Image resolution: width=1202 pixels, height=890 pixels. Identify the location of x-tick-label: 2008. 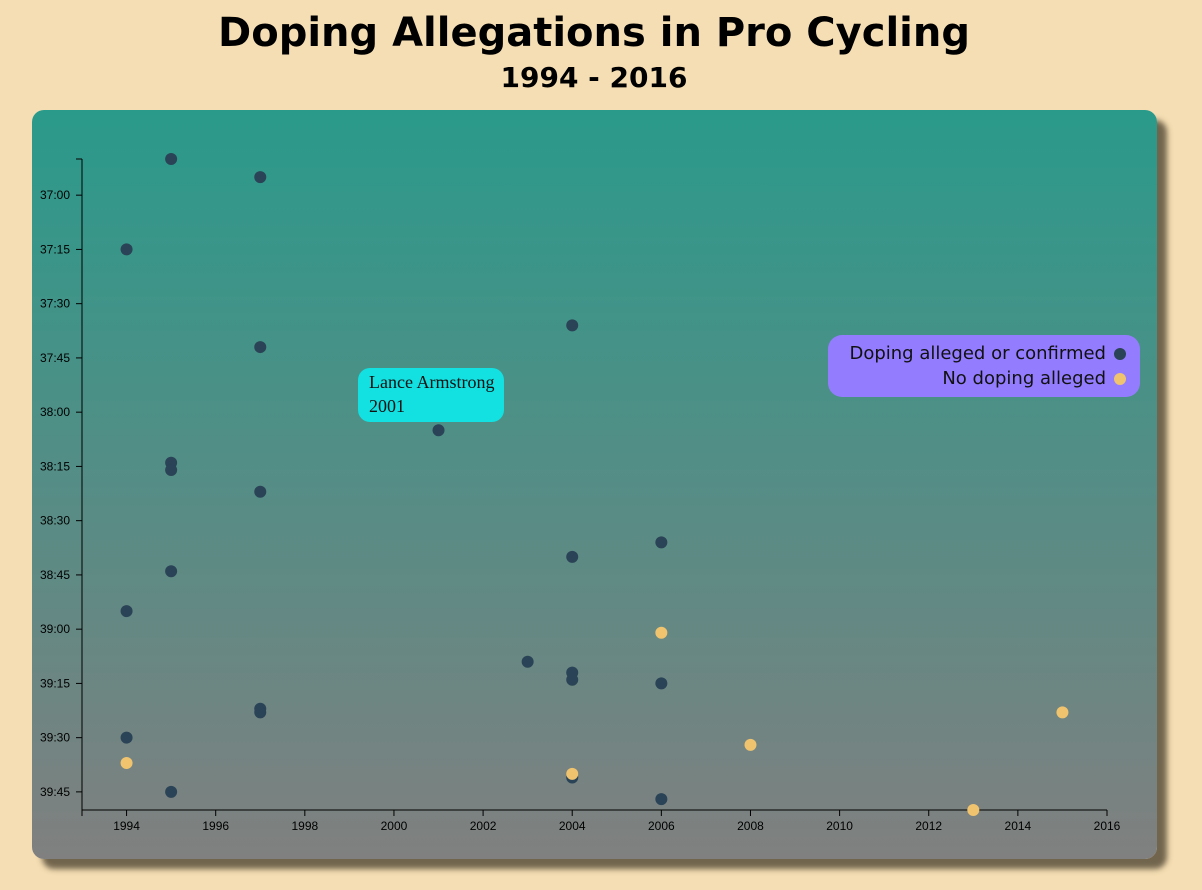
(750, 826).